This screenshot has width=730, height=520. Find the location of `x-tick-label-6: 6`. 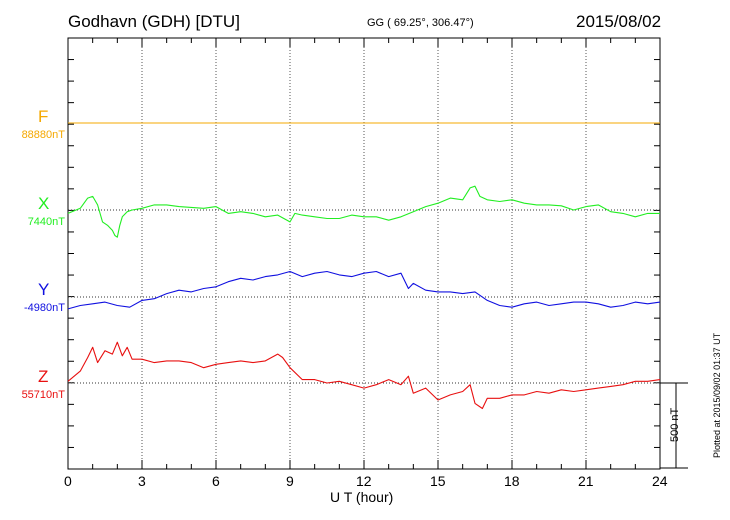

x-tick-label-6: 6 is located at coordinates (216, 481).